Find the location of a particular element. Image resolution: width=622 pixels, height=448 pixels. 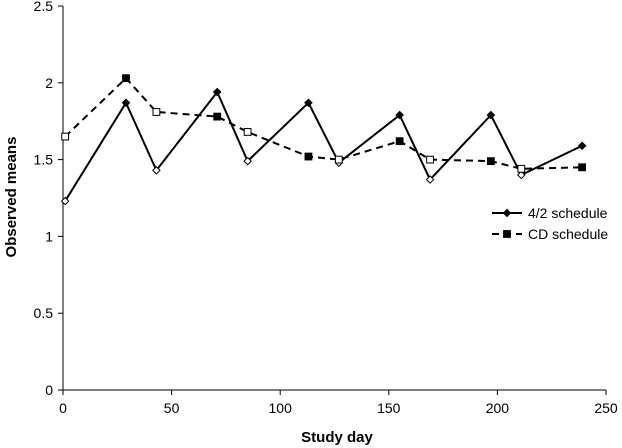

x-tick-label: 0 is located at coordinates (63, 408).